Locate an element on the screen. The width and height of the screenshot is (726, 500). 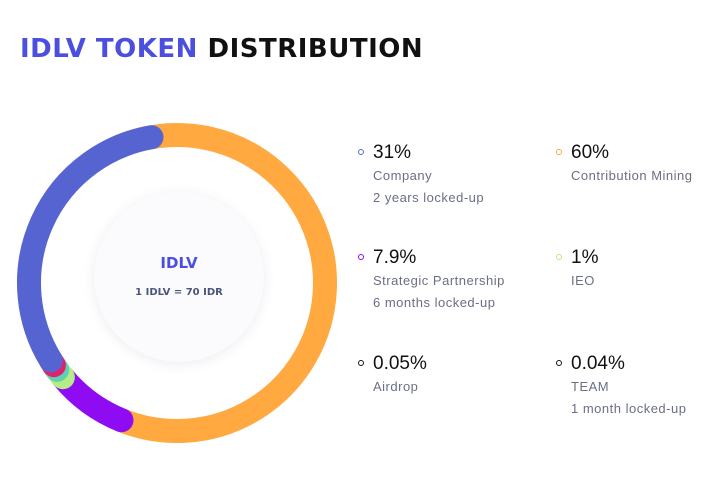
chart-center-disc: IDLV 1 IDLV = 70 IDR is located at coordinates (179, 277).